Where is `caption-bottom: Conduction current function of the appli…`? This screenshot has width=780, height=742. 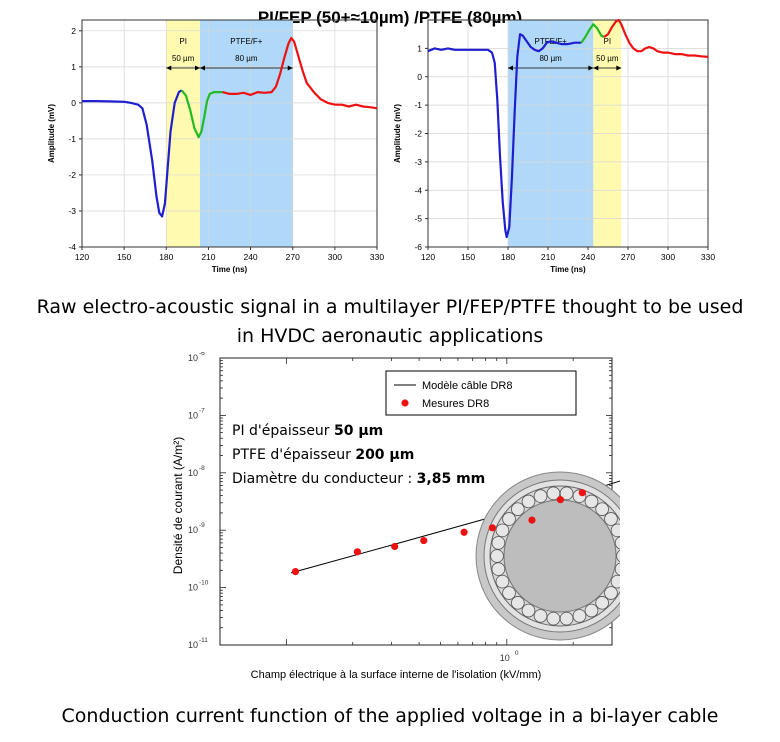 caption-bottom: Conduction current function of the appli… is located at coordinates (390, 716).